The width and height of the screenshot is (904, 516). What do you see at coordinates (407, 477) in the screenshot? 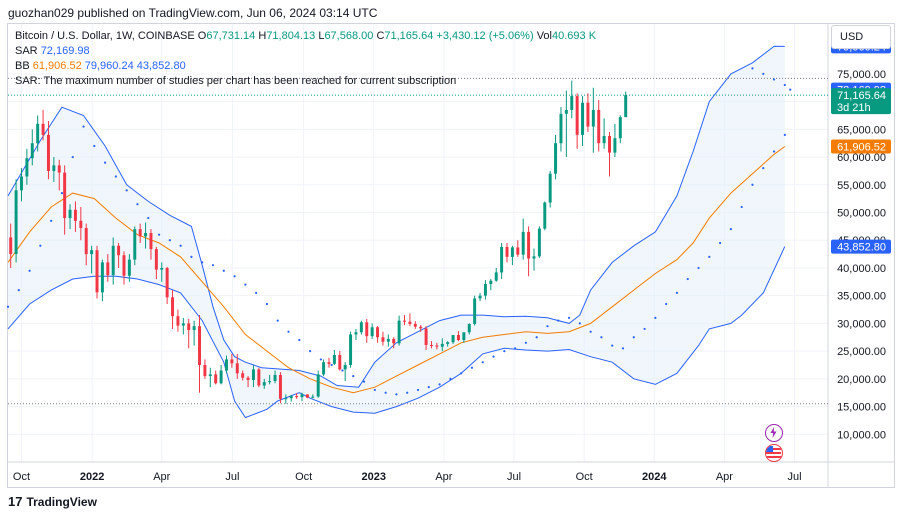
I see `x-axis: Oct 2022 Apr Jul Oct 2023 Apr Jul Oct 2024 Apr Jul` at bounding box center [407, 477].